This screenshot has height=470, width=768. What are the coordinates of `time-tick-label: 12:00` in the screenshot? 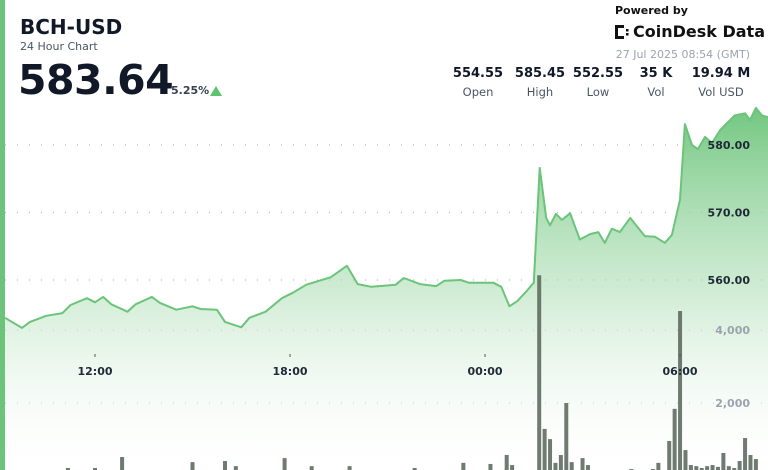 It's located at (94, 371).